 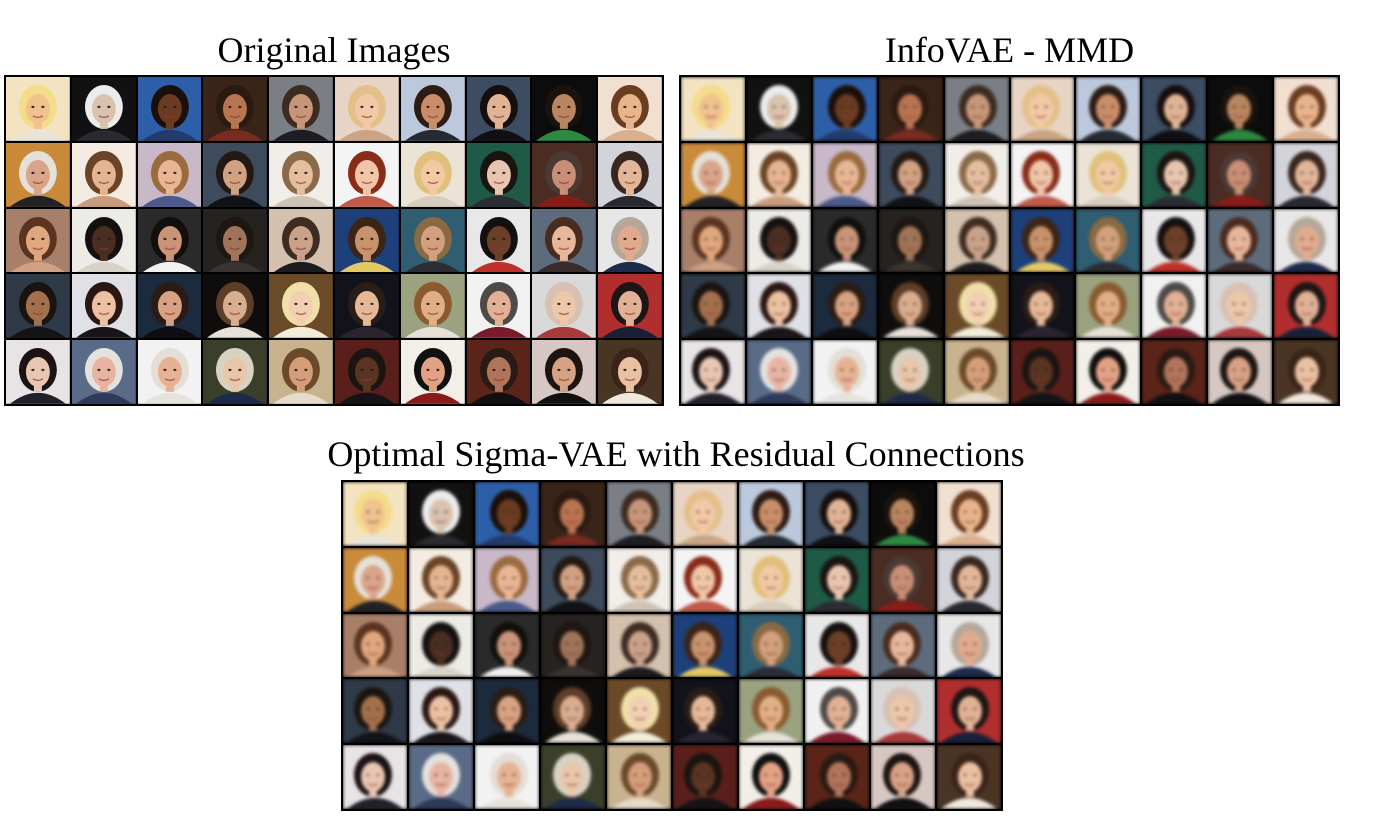 What do you see at coordinates (334, 50) in the screenshot?
I see `panel-title-original-images: Original Images` at bounding box center [334, 50].